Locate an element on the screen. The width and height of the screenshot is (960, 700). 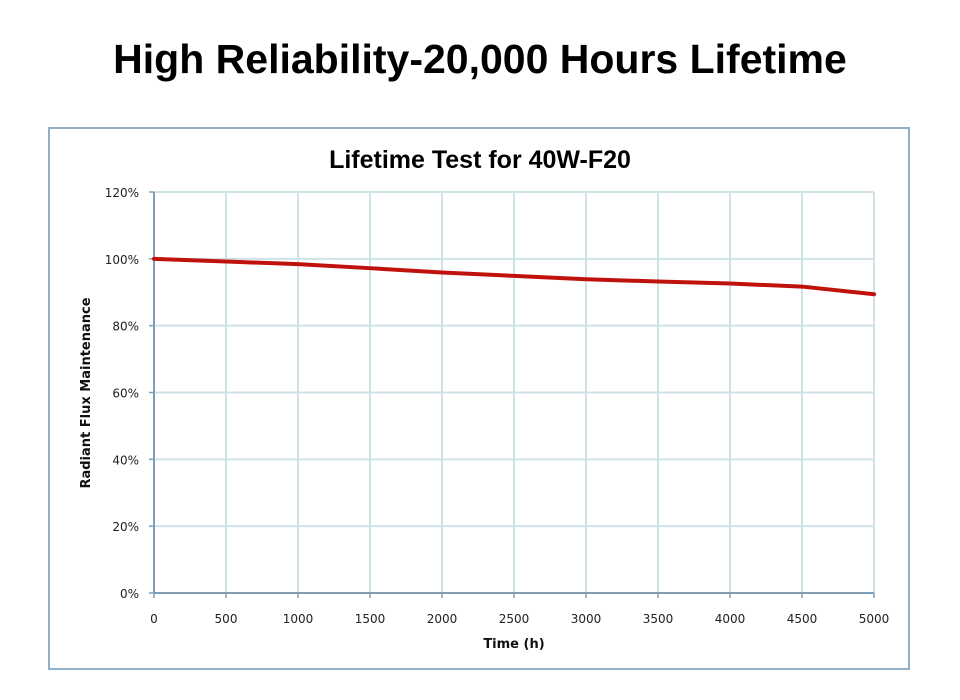
x-tick-label: 2000 is located at coordinates (442, 619).